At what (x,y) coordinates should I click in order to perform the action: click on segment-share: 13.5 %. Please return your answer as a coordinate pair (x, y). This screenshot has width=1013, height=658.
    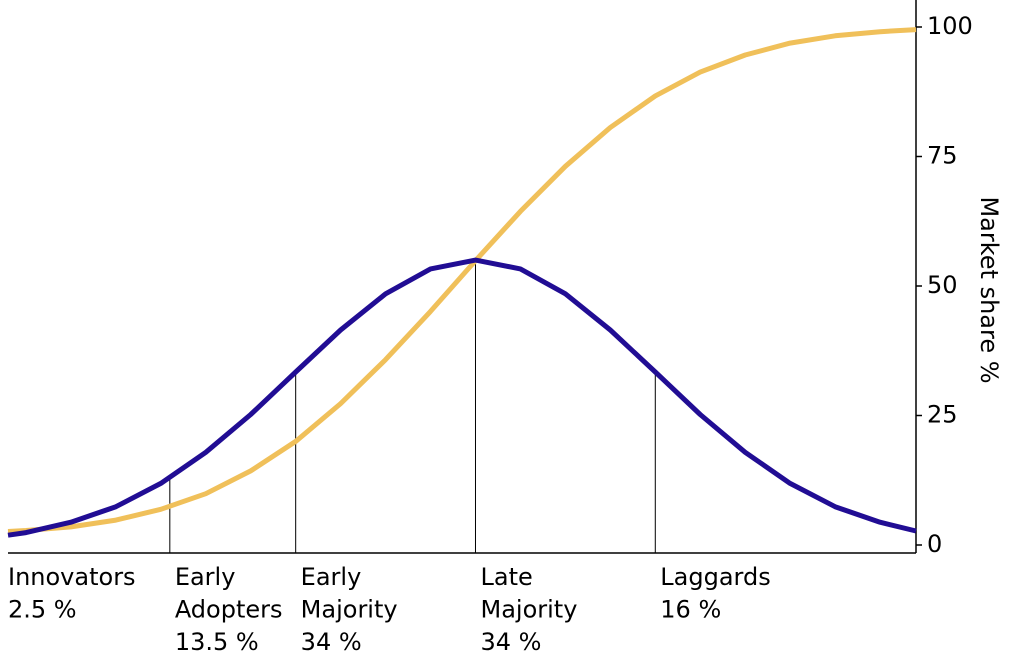
    Looking at the image, I should click on (217, 642).